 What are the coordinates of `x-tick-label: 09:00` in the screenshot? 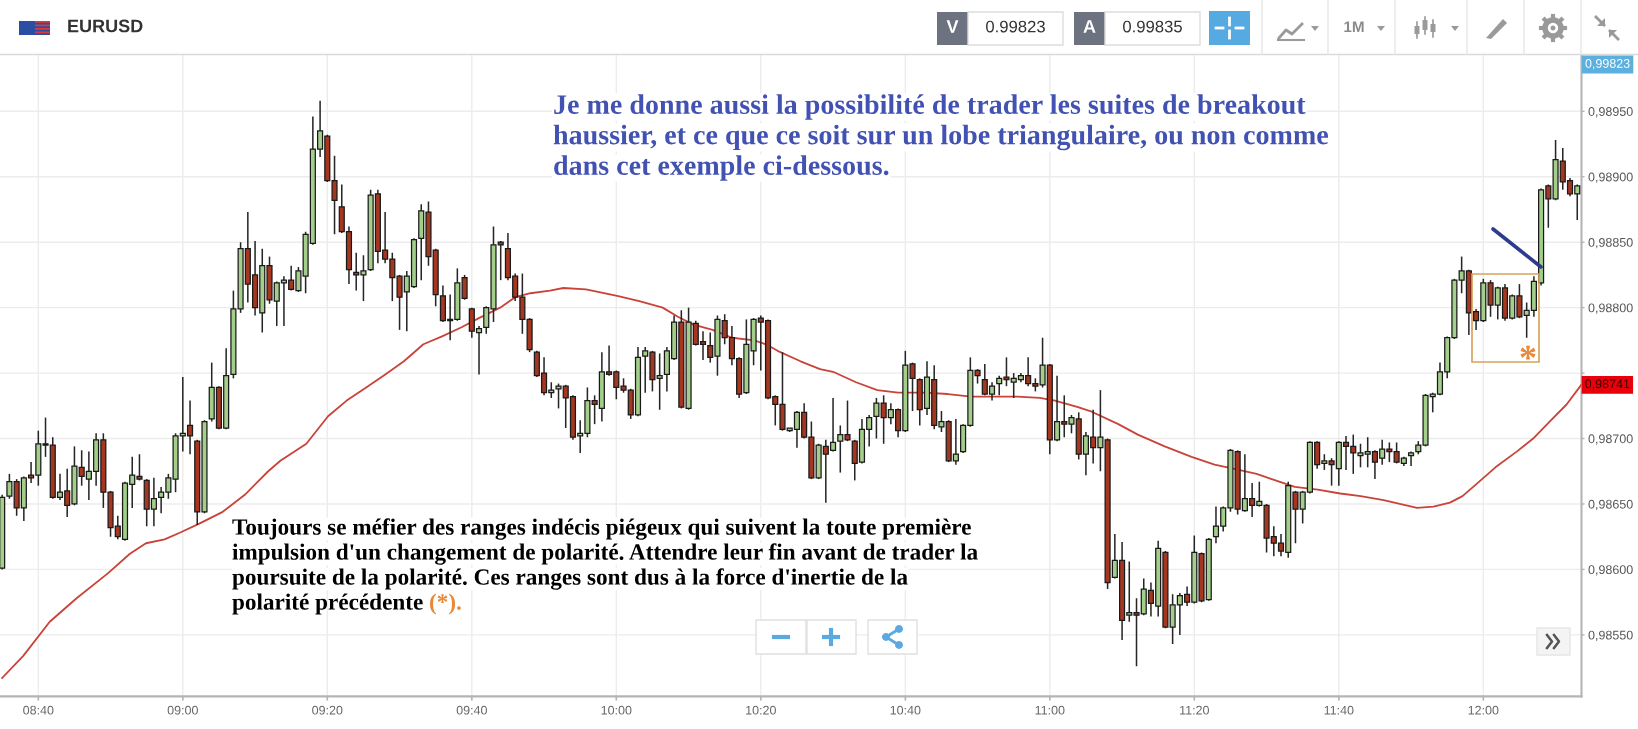 It's located at (182, 710).